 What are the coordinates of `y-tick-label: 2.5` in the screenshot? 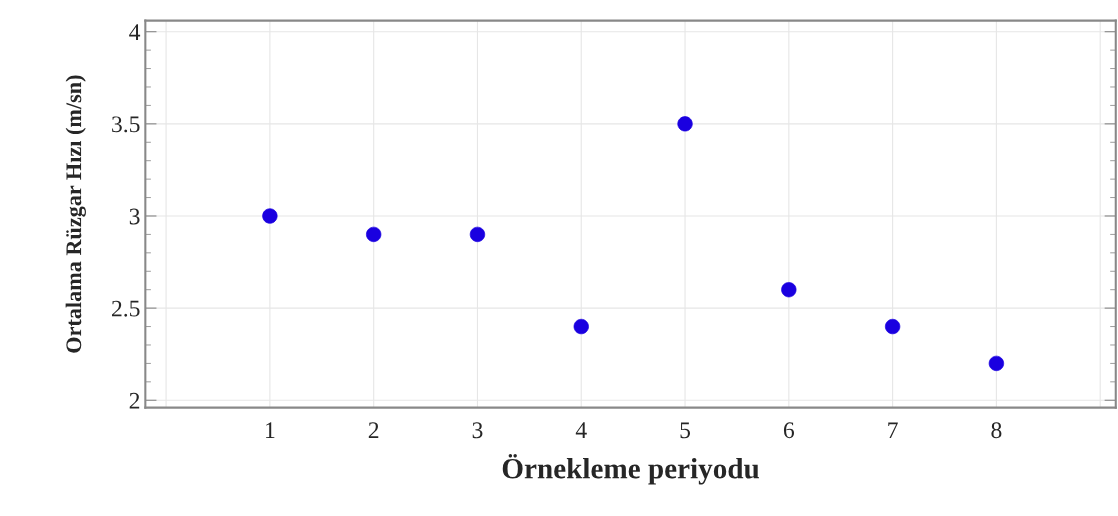 It's located at (126, 308).